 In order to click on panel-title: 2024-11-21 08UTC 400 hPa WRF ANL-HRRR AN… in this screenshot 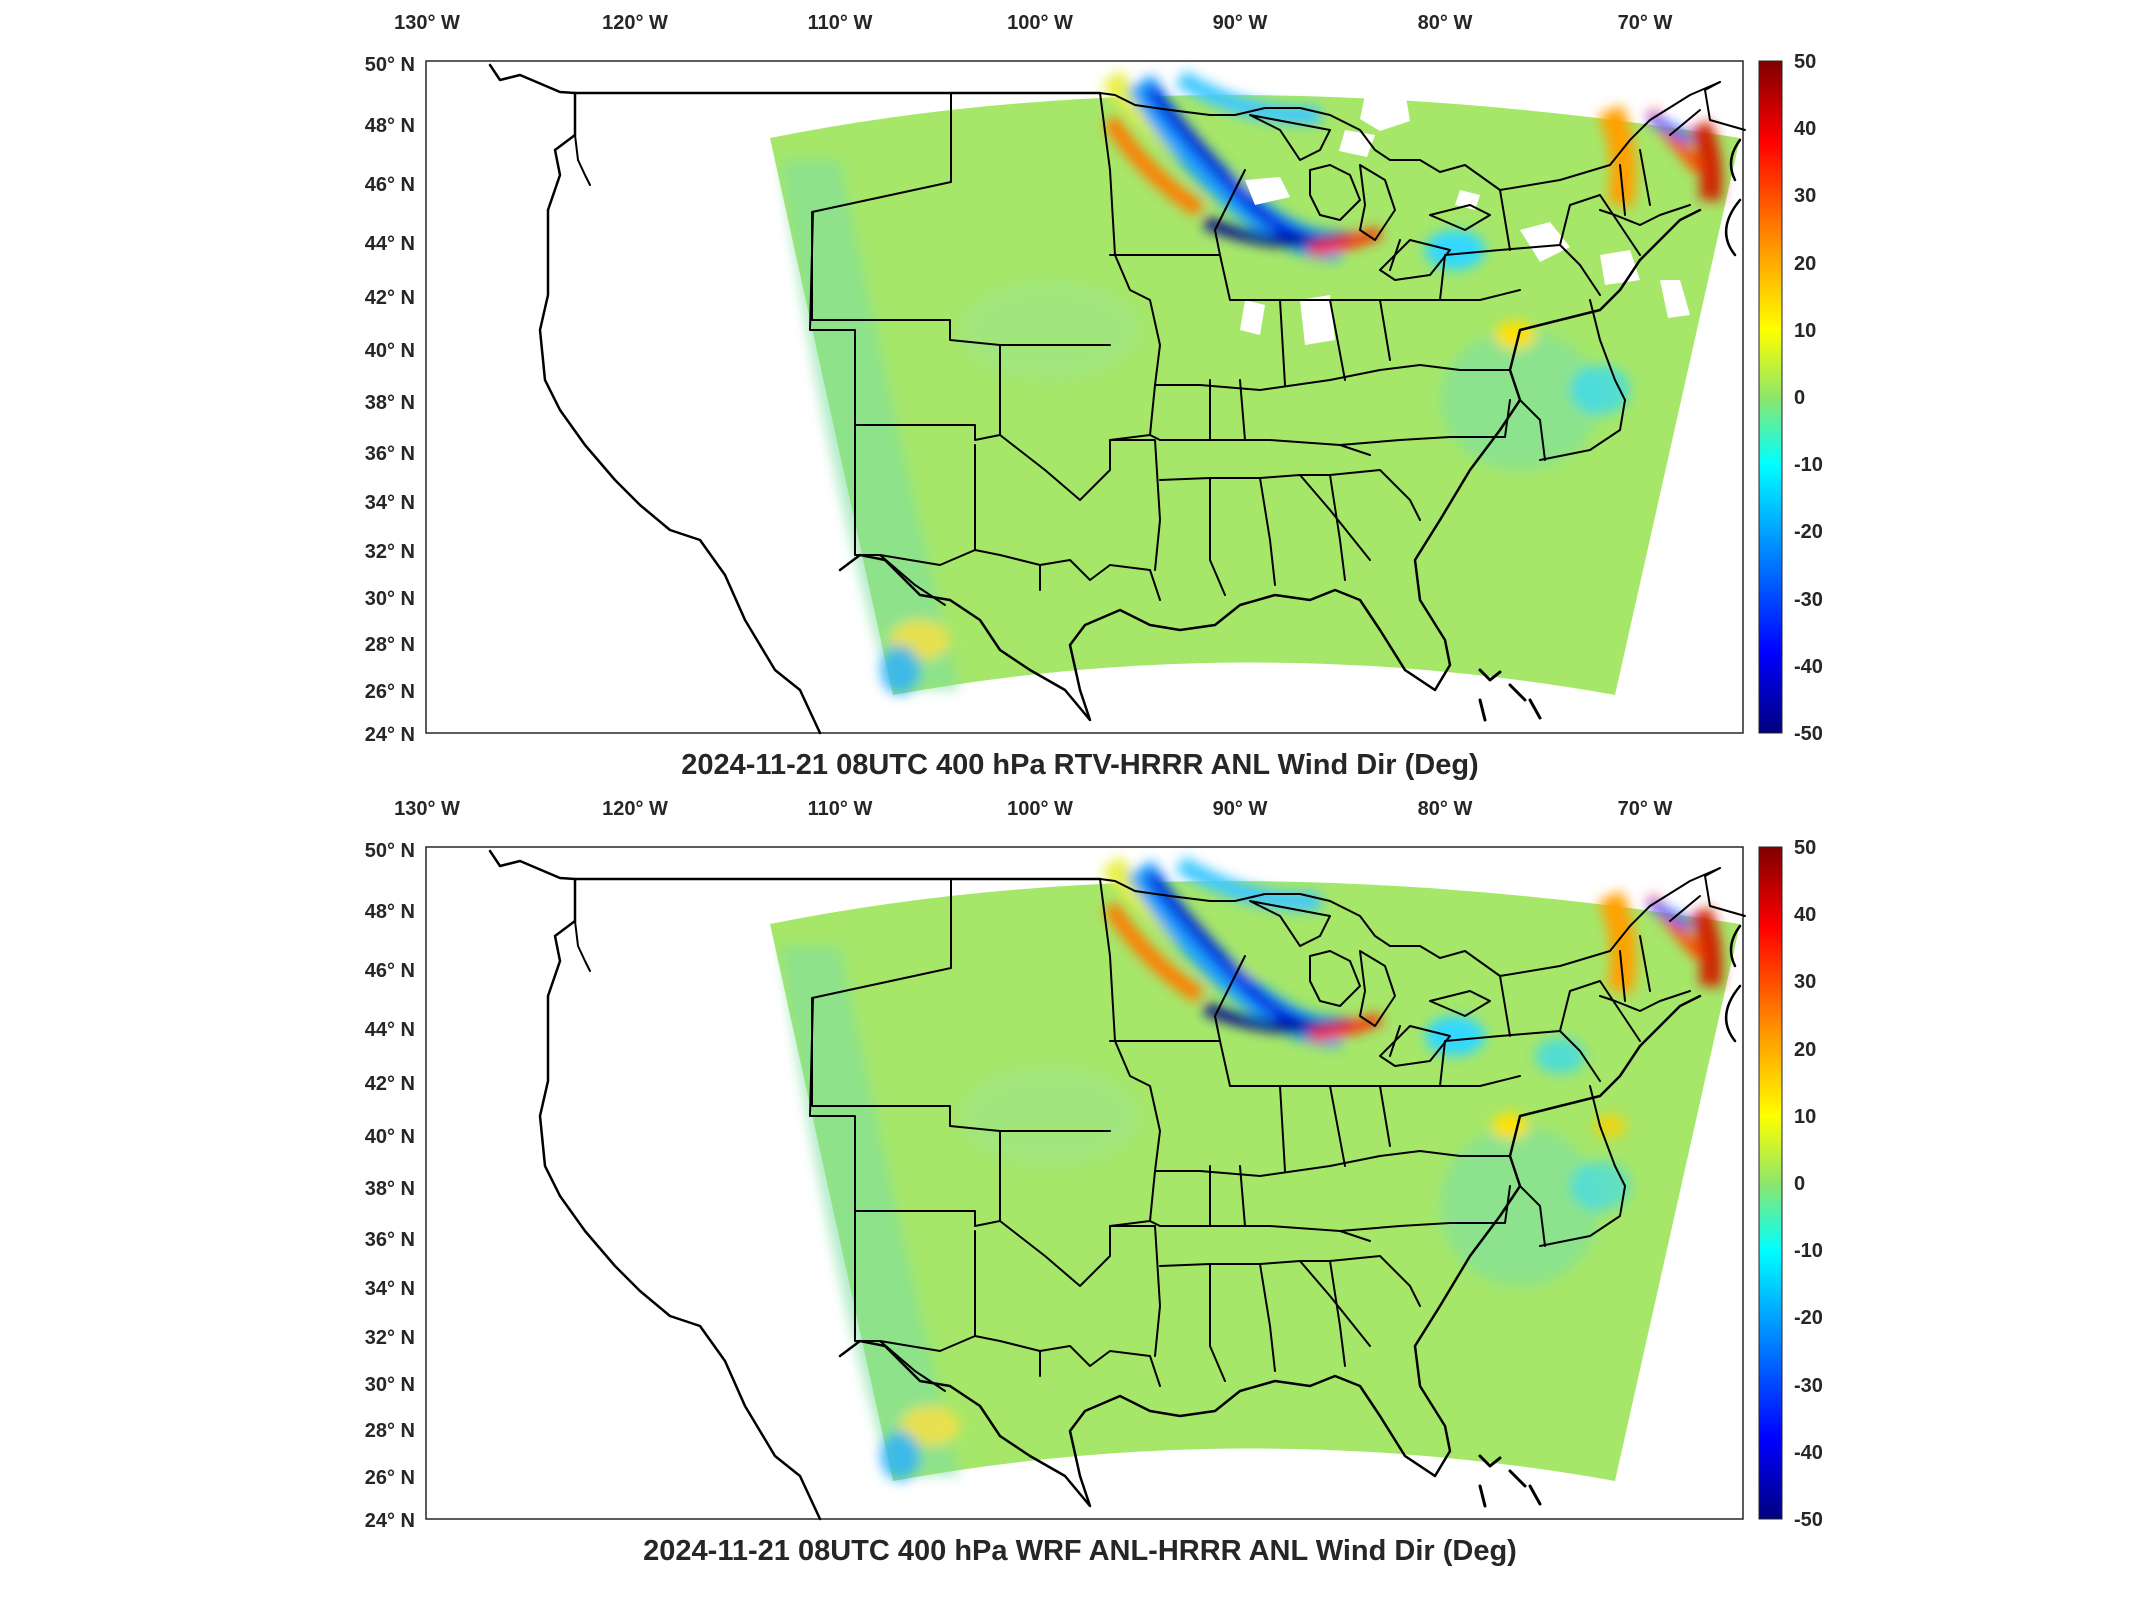, I will do `click(1080, 1551)`.